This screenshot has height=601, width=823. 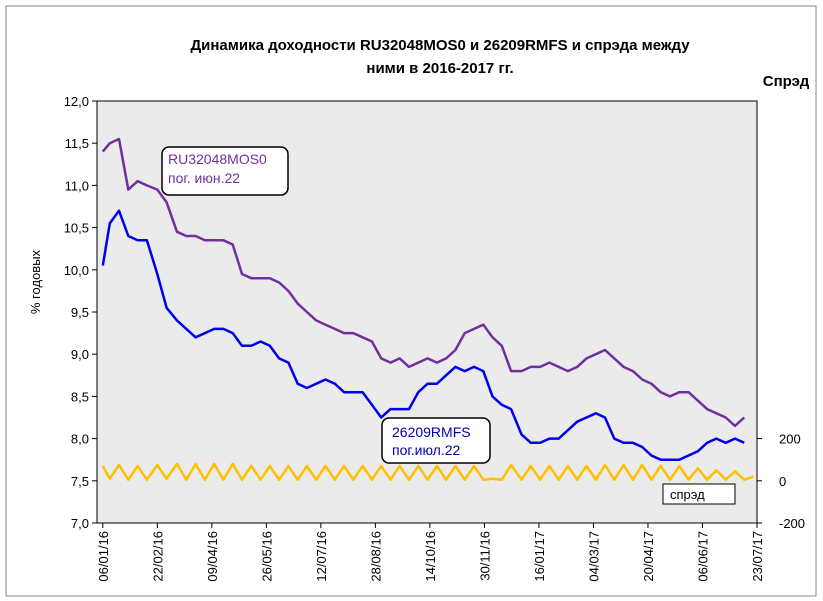 I want to click on x-tick-label: 09/04/16, so click(x=212, y=556).